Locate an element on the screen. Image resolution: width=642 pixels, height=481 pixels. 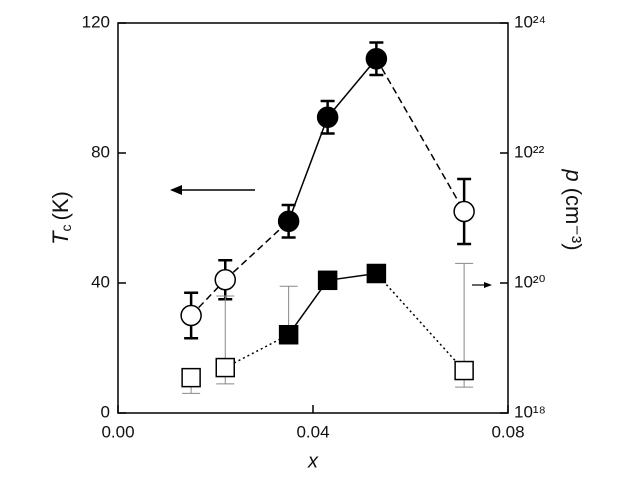
y-label-sub: c is located at coordinates (66, 227).